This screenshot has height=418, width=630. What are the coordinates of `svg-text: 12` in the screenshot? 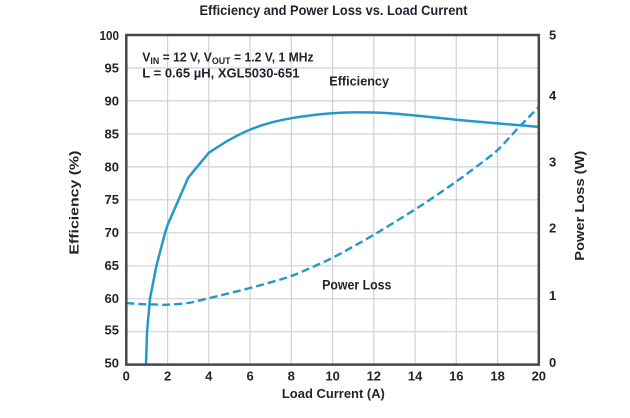 It's located at (374, 375).